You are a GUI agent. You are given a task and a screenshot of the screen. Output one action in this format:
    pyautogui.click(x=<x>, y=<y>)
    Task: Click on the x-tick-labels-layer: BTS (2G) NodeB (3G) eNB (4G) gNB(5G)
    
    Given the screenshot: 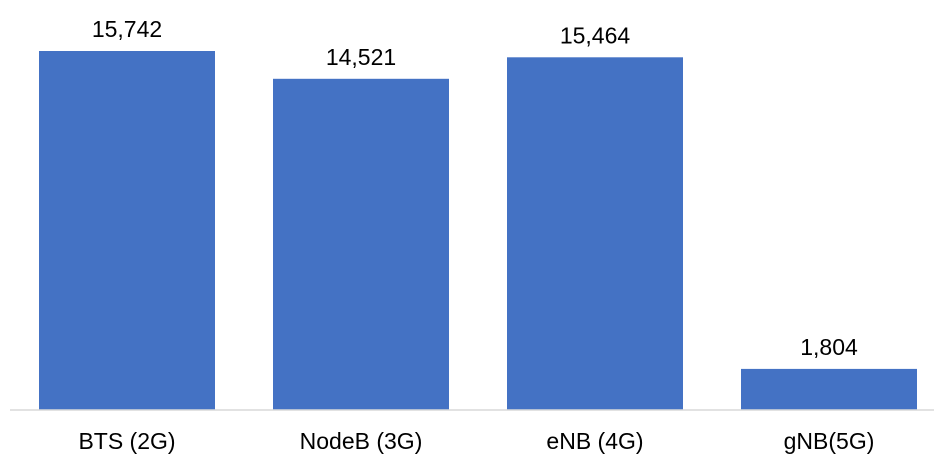 What is the action you would take?
    pyautogui.click(x=476, y=441)
    